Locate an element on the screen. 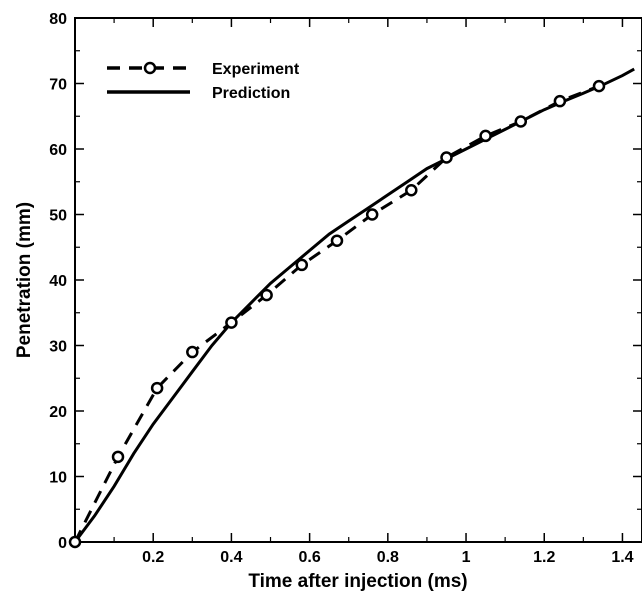  x-tick-label: 0.2 is located at coordinates (153, 557).